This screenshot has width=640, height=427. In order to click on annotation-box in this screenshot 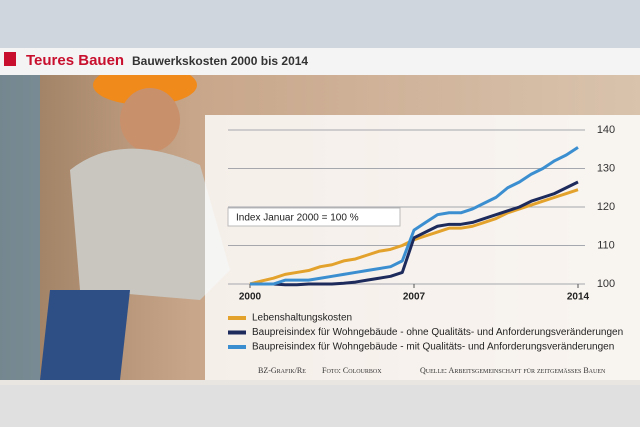, I will do `click(314, 217)`.